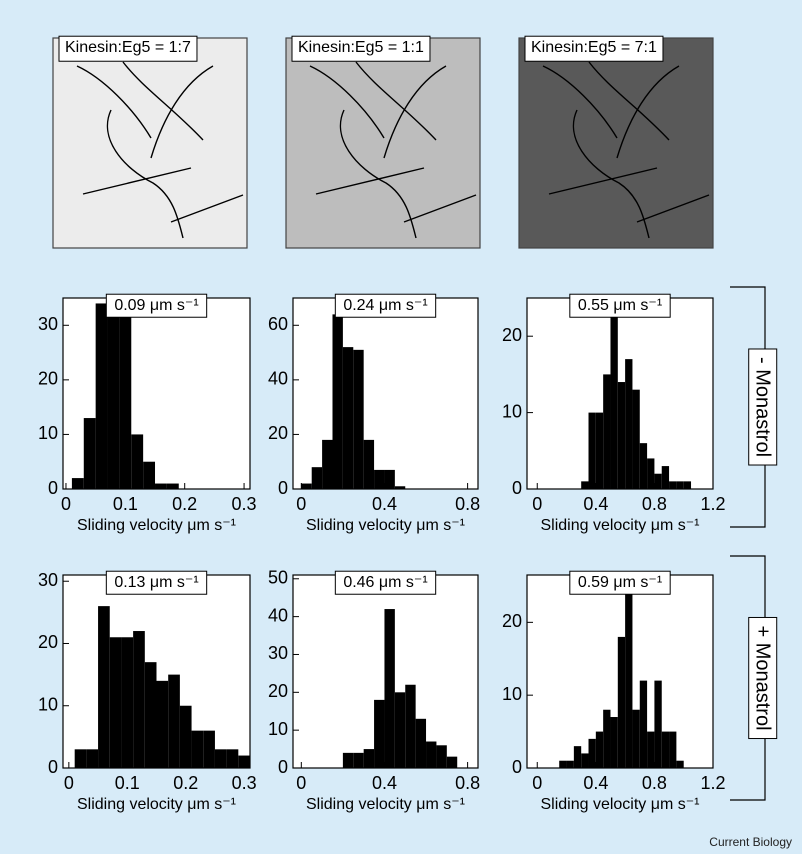 This screenshot has width=802, height=854. I want to click on annotation: 0.55 μm s⁻¹, so click(620, 305).